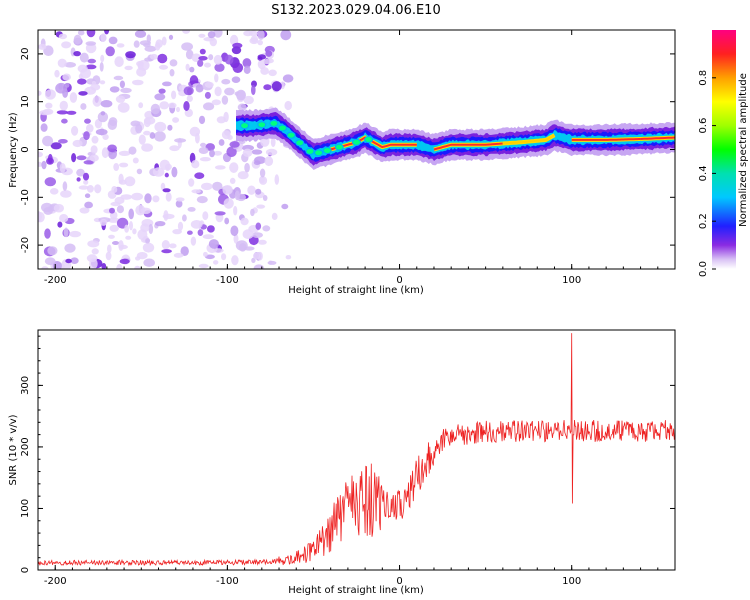 Image resolution: width=750 pixels, height=600 pixels. I want to click on spectrogram-ytick-label: 20, so click(25, 54).